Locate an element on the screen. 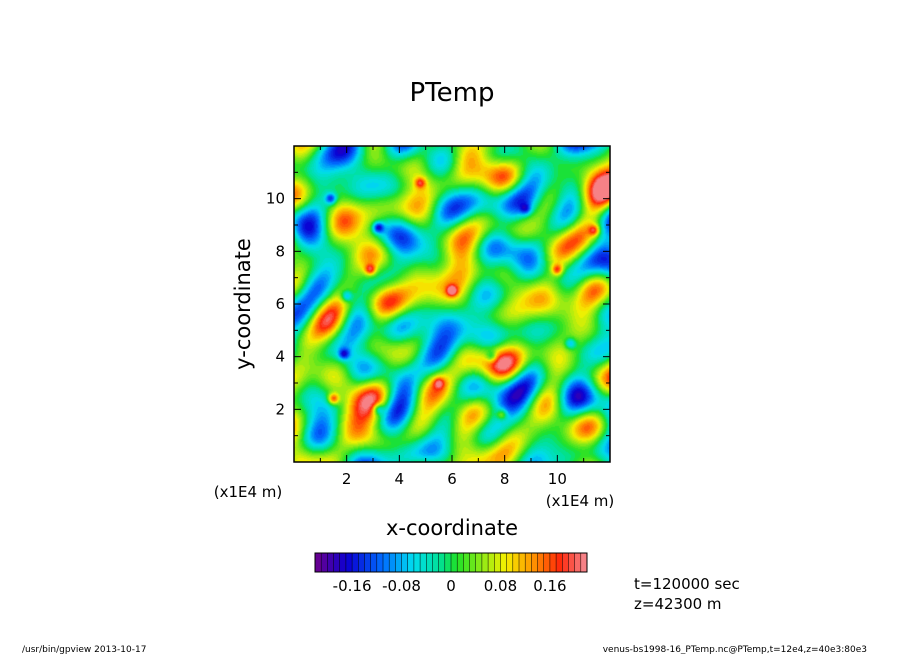 The width and height of the screenshot is (904, 654). x-tick-label: 2 is located at coordinates (347, 479).